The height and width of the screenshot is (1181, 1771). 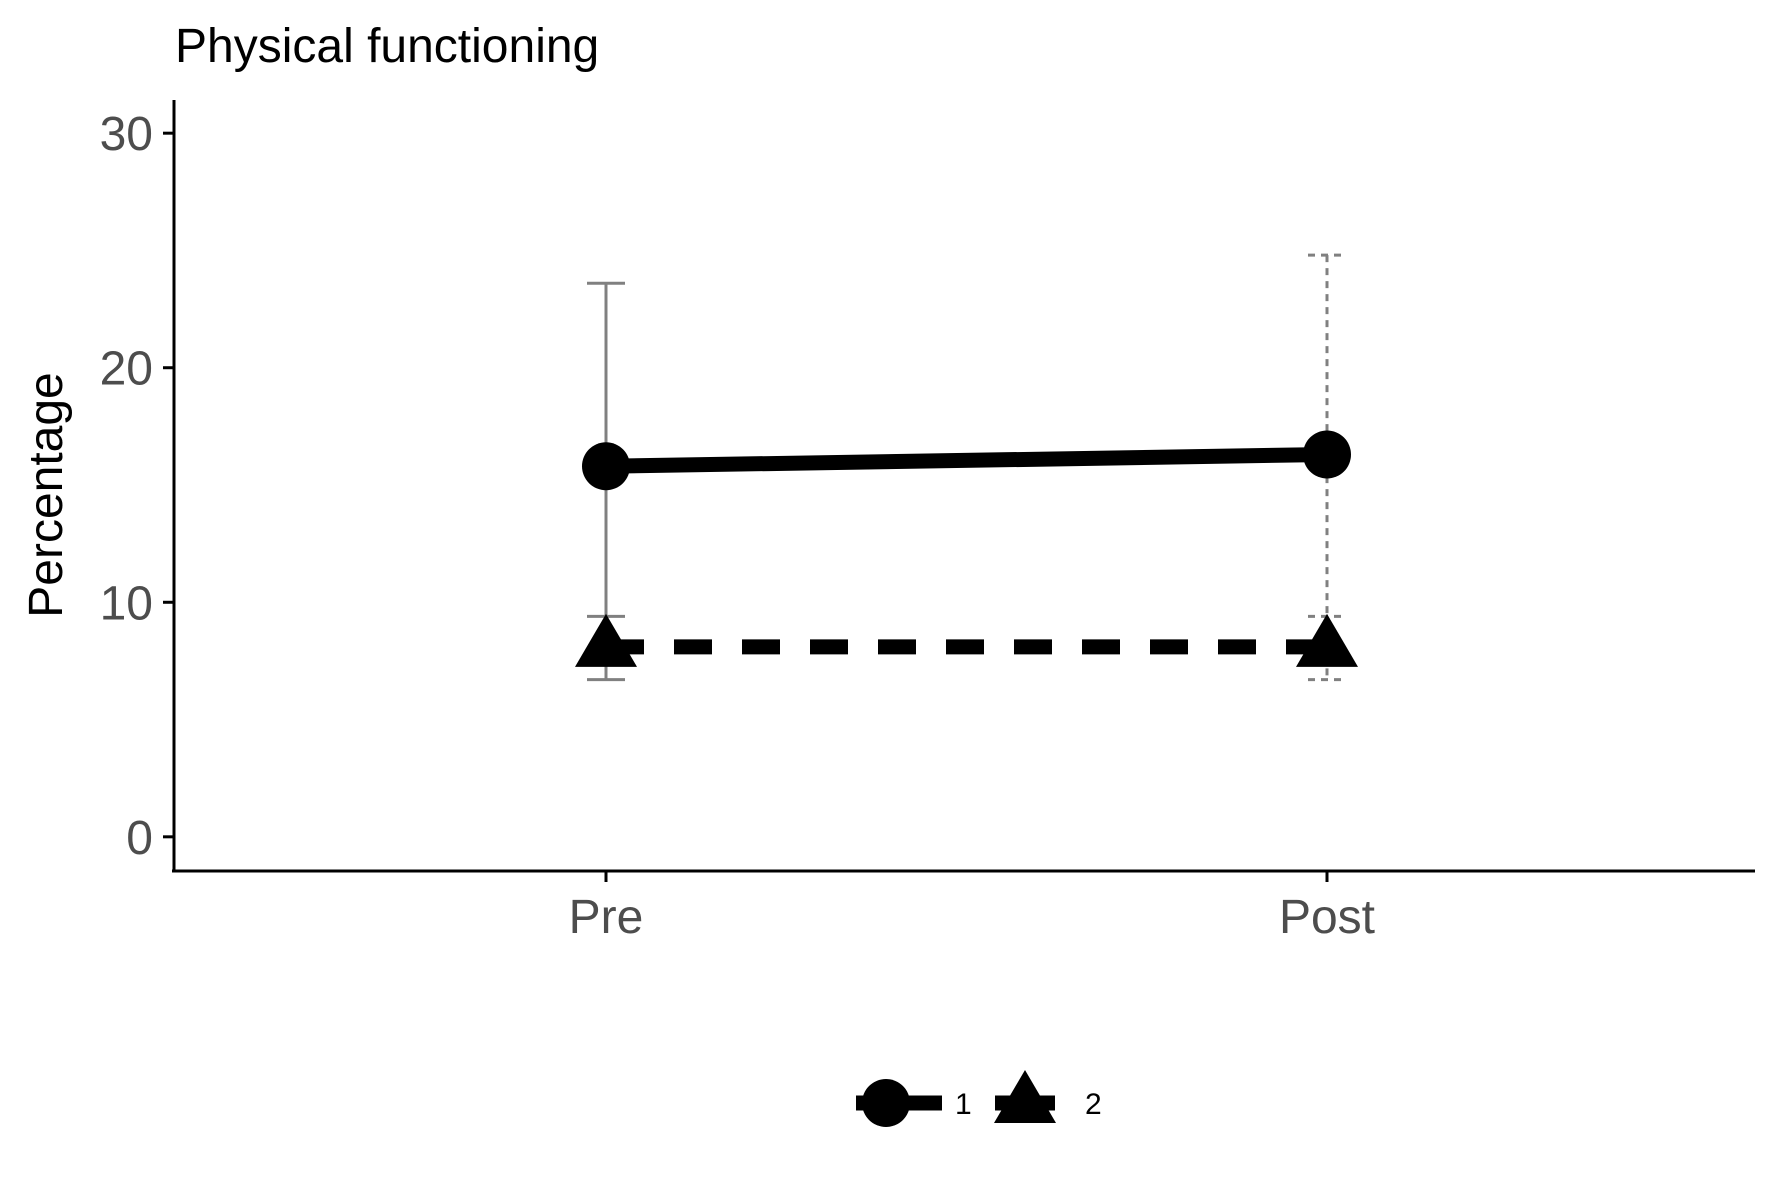 I want to click on legend-item-1: 1, so click(x=914, y=1103).